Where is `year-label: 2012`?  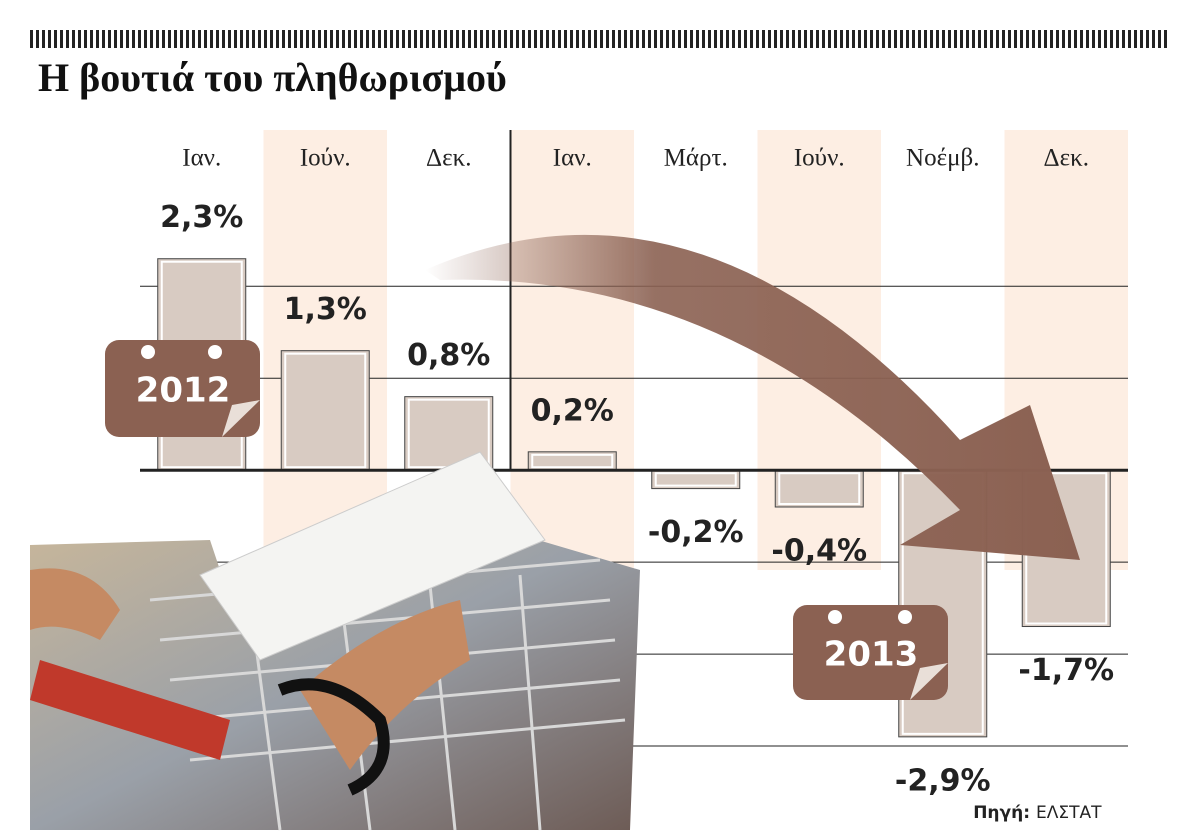 year-label: 2012 is located at coordinates (183, 391).